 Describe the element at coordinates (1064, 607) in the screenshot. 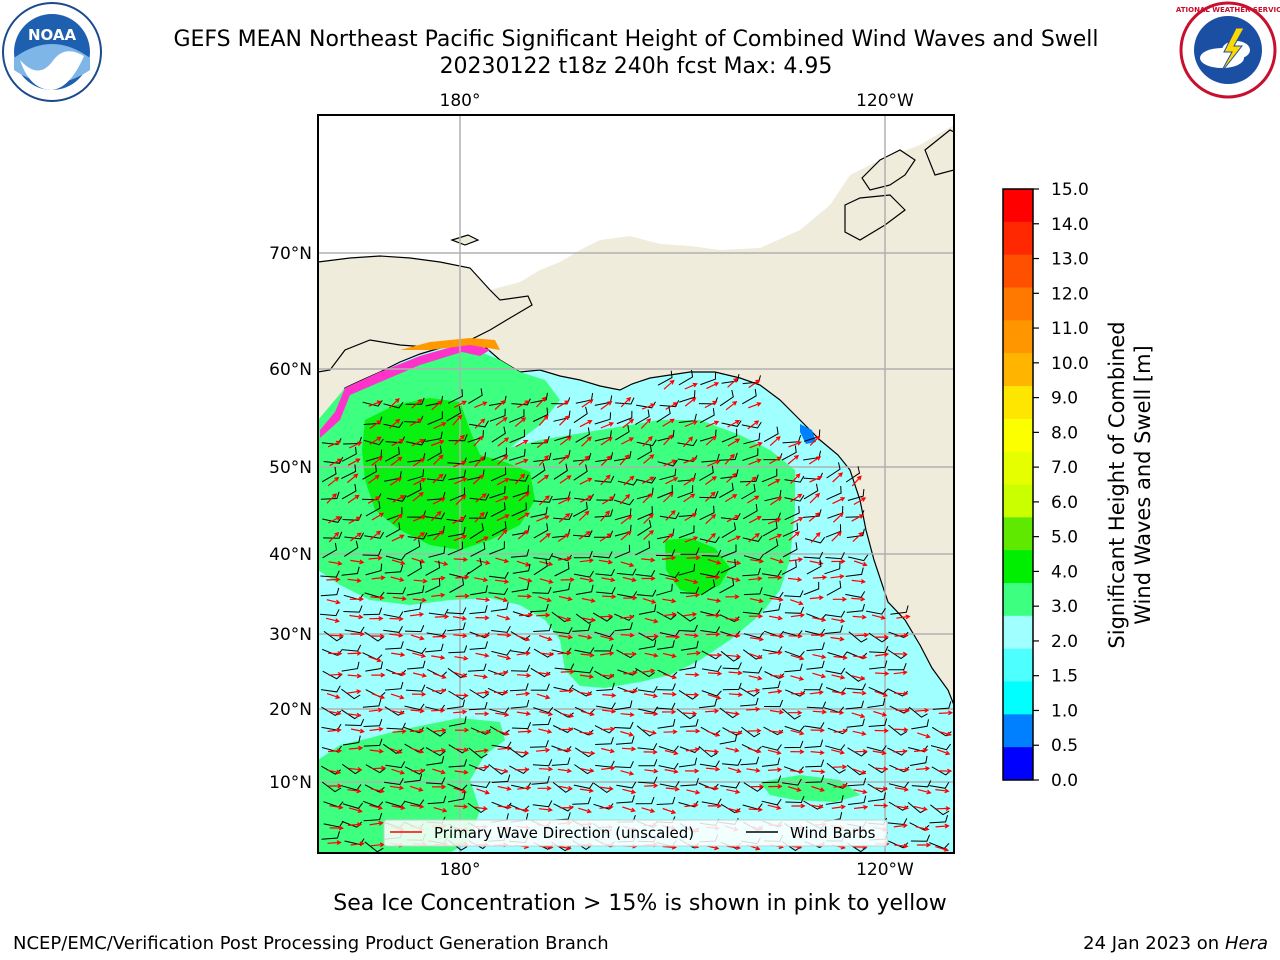

I see `colorbar-tick-label: 3.0` at that location.